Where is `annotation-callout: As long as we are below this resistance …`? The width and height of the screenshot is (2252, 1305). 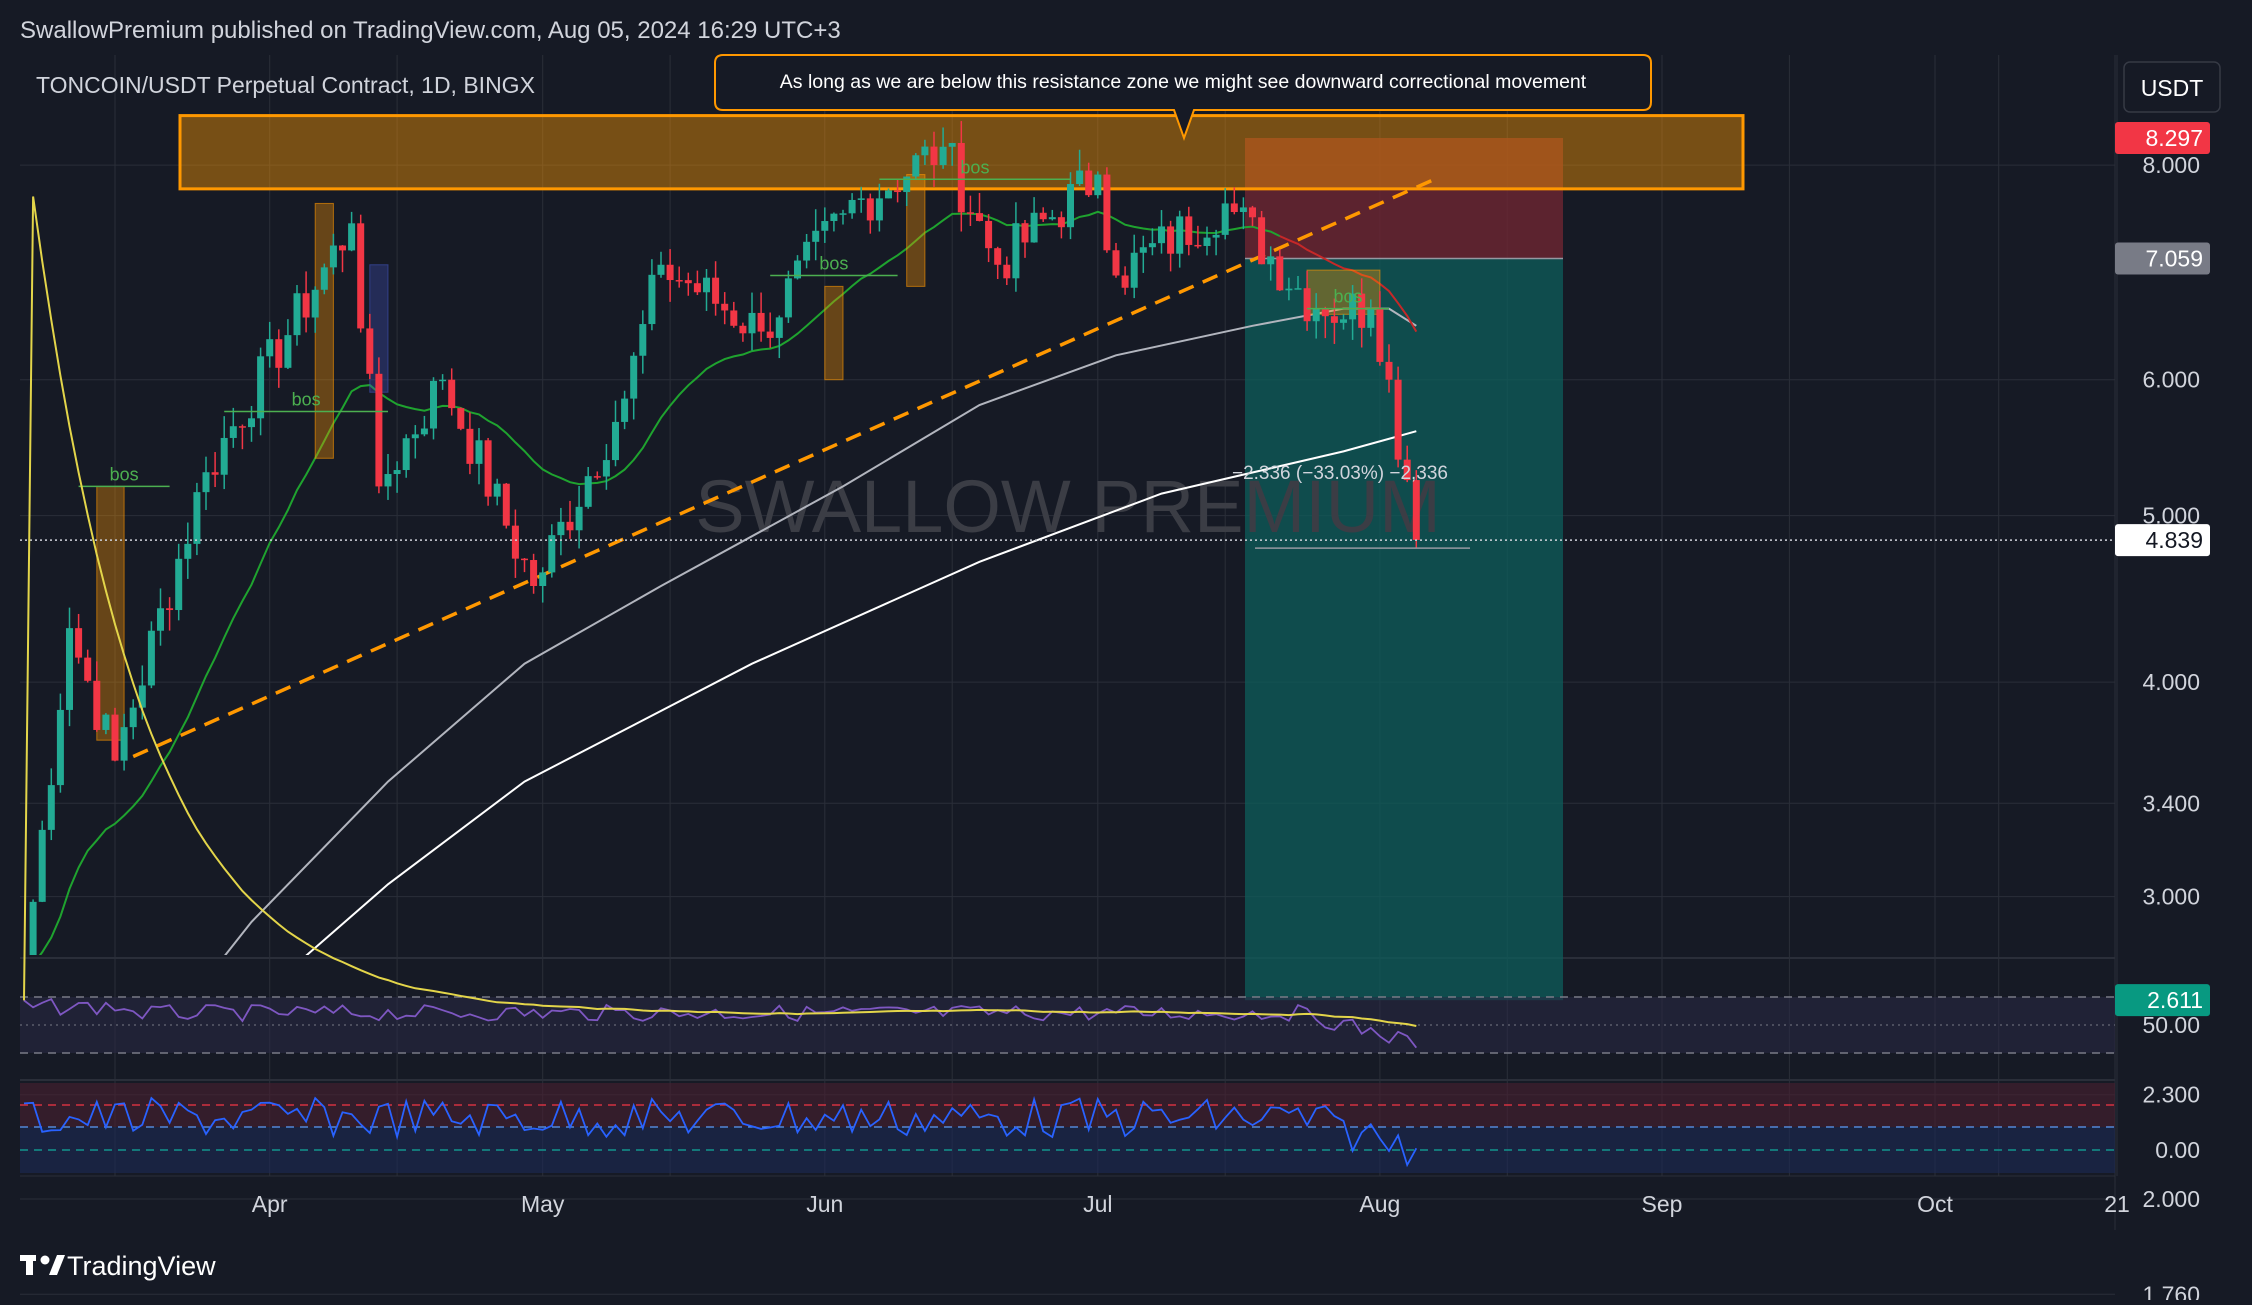
annotation-callout: As long as we are below this resistance … is located at coordinates (1183, 97).